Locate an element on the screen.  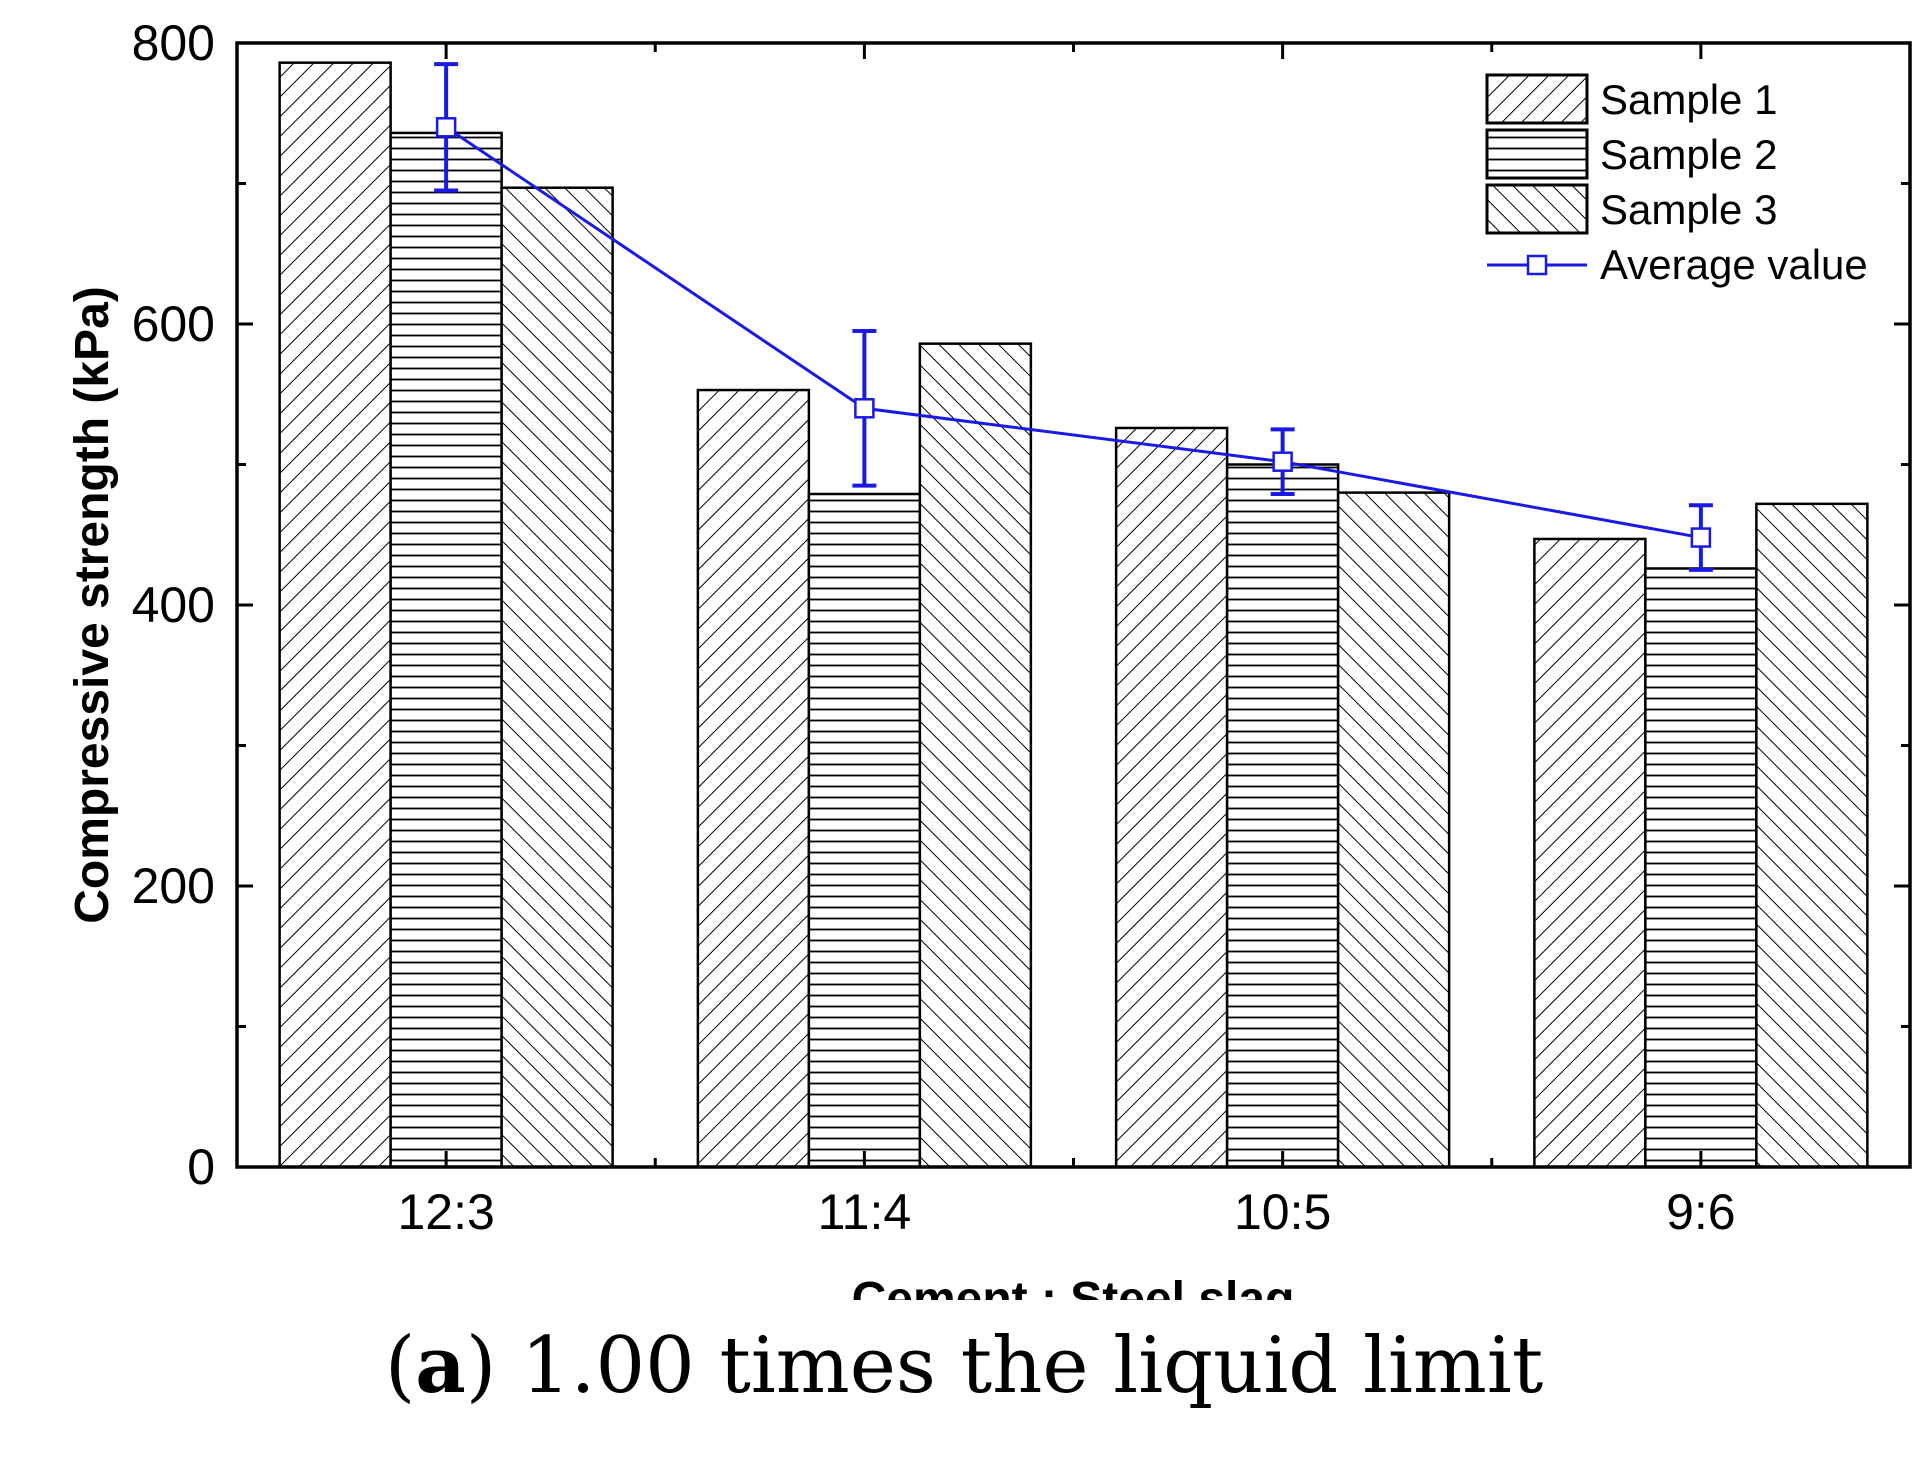
bar-series-1-10:5 is located at coordinates (1171, 797).